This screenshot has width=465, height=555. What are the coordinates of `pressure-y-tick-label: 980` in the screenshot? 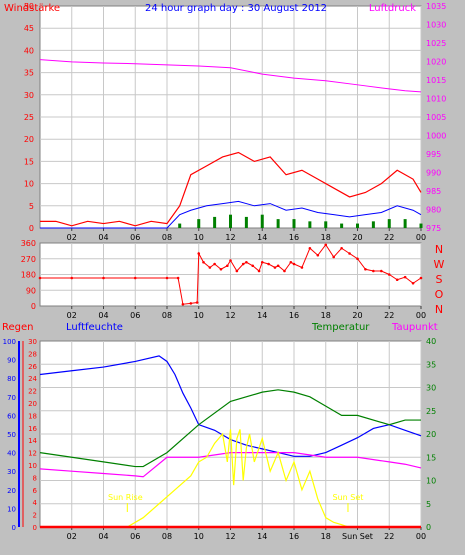 It's located at (433, 210).